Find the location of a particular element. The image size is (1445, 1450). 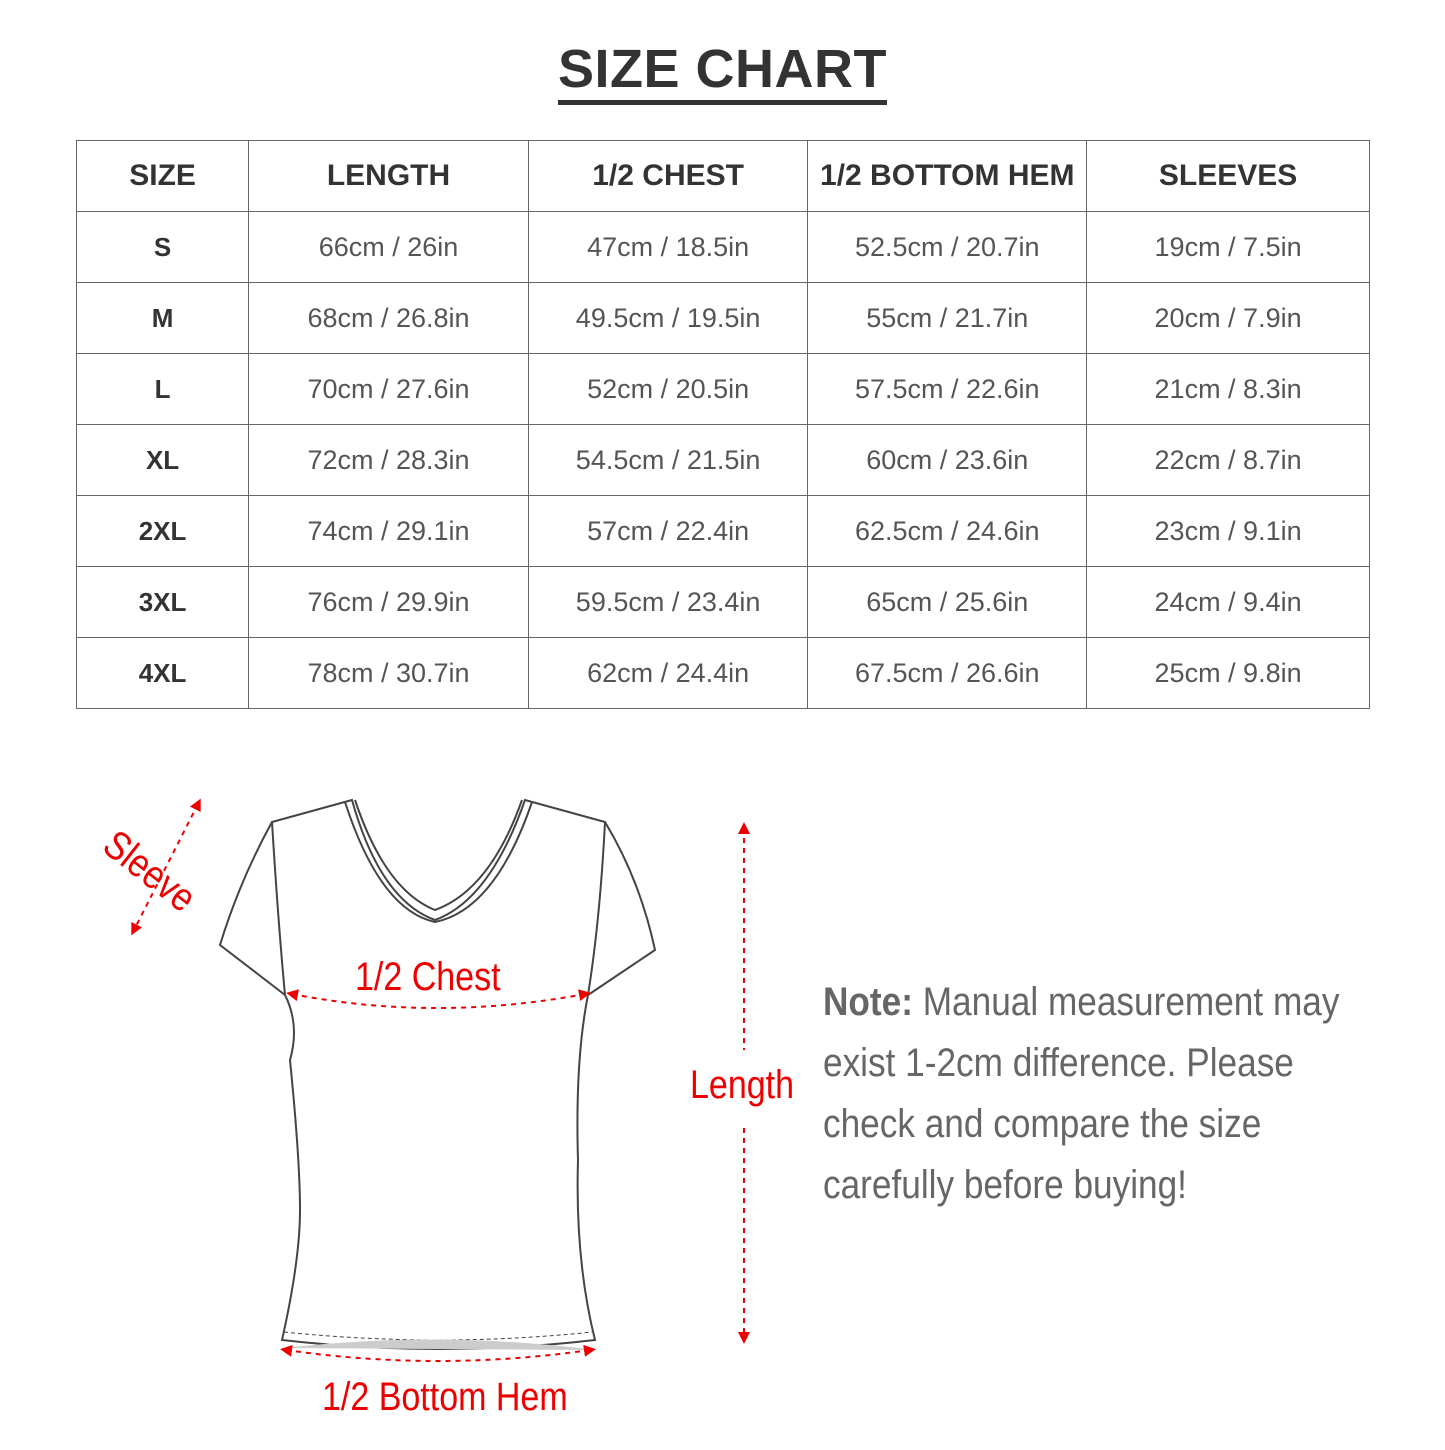

size-chart-title: SIZE CHART is located at coordinates (722, 71).